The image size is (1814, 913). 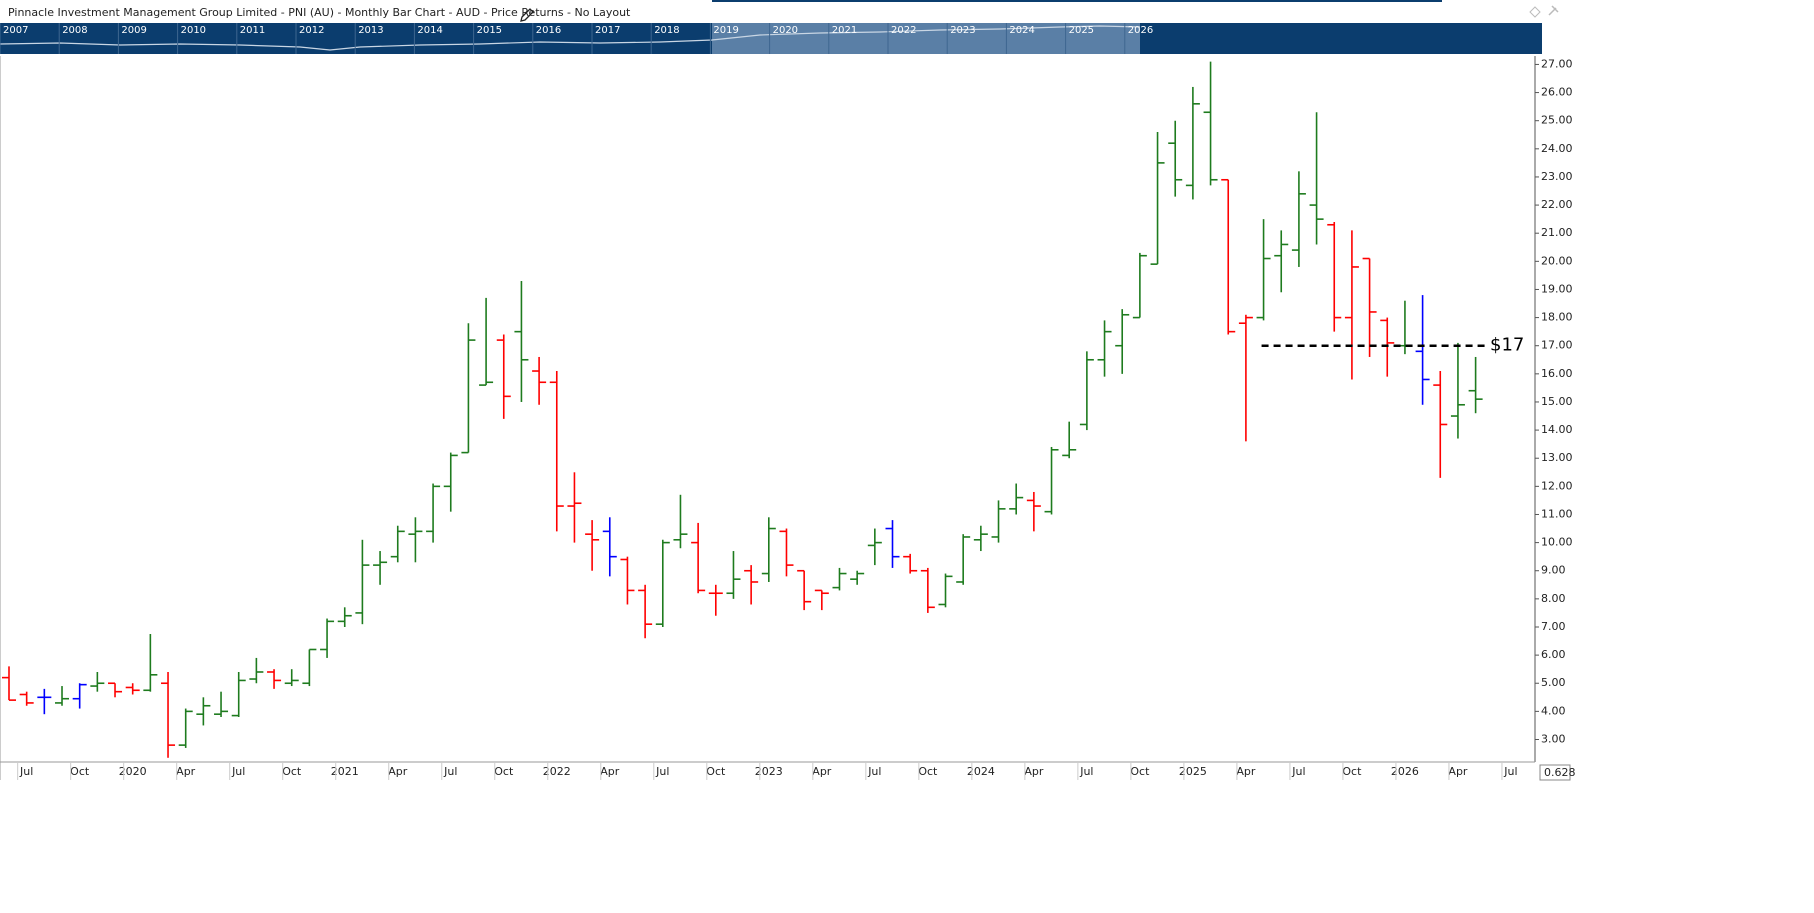 I want to click on y-tick-label: 3.00, so click(x=1553, y=738).